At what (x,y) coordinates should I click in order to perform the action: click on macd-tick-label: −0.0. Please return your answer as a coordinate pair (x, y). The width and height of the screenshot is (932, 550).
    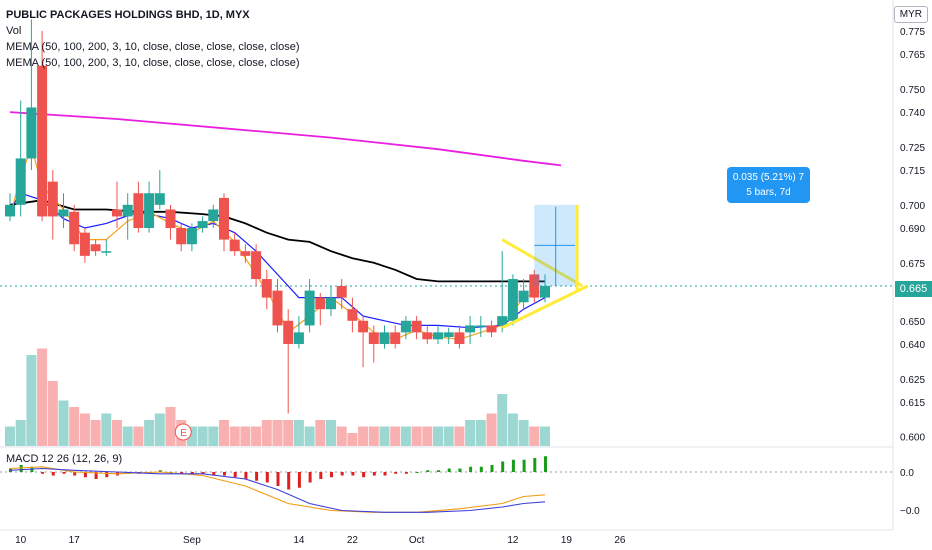
    Looking at the image, I should click on (910, 511).